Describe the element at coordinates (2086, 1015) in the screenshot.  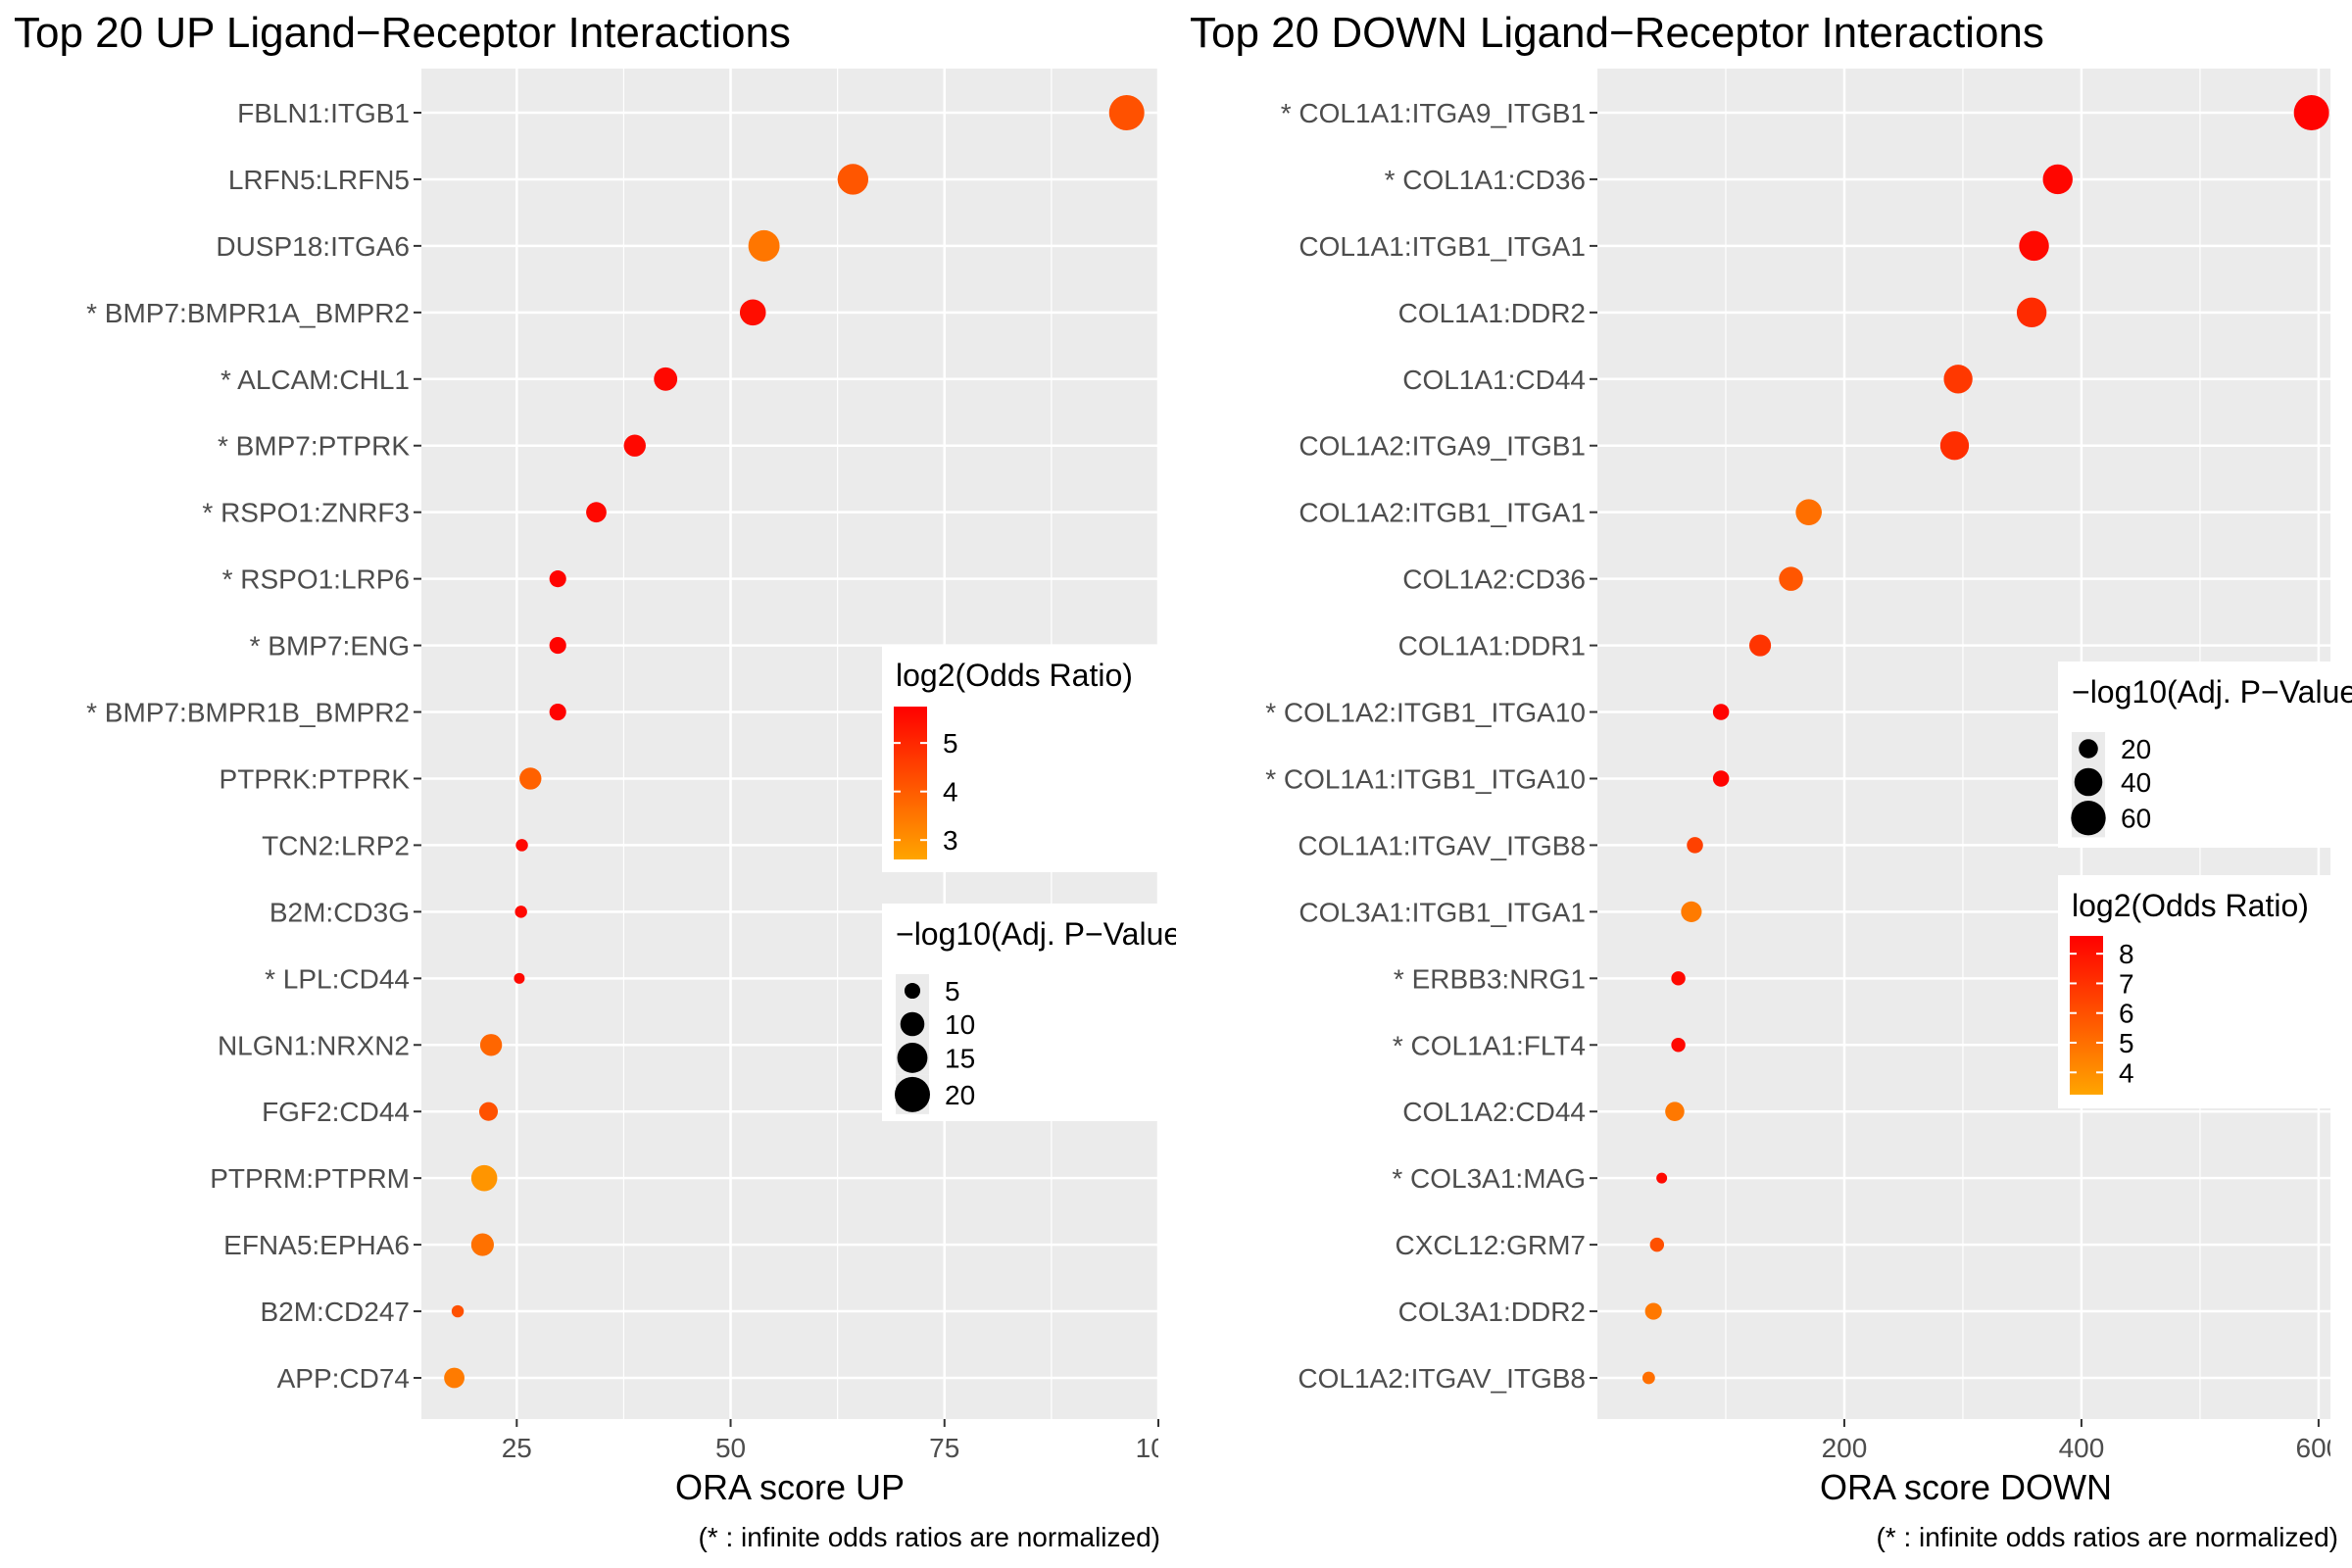
I see `color-bar` at that location.